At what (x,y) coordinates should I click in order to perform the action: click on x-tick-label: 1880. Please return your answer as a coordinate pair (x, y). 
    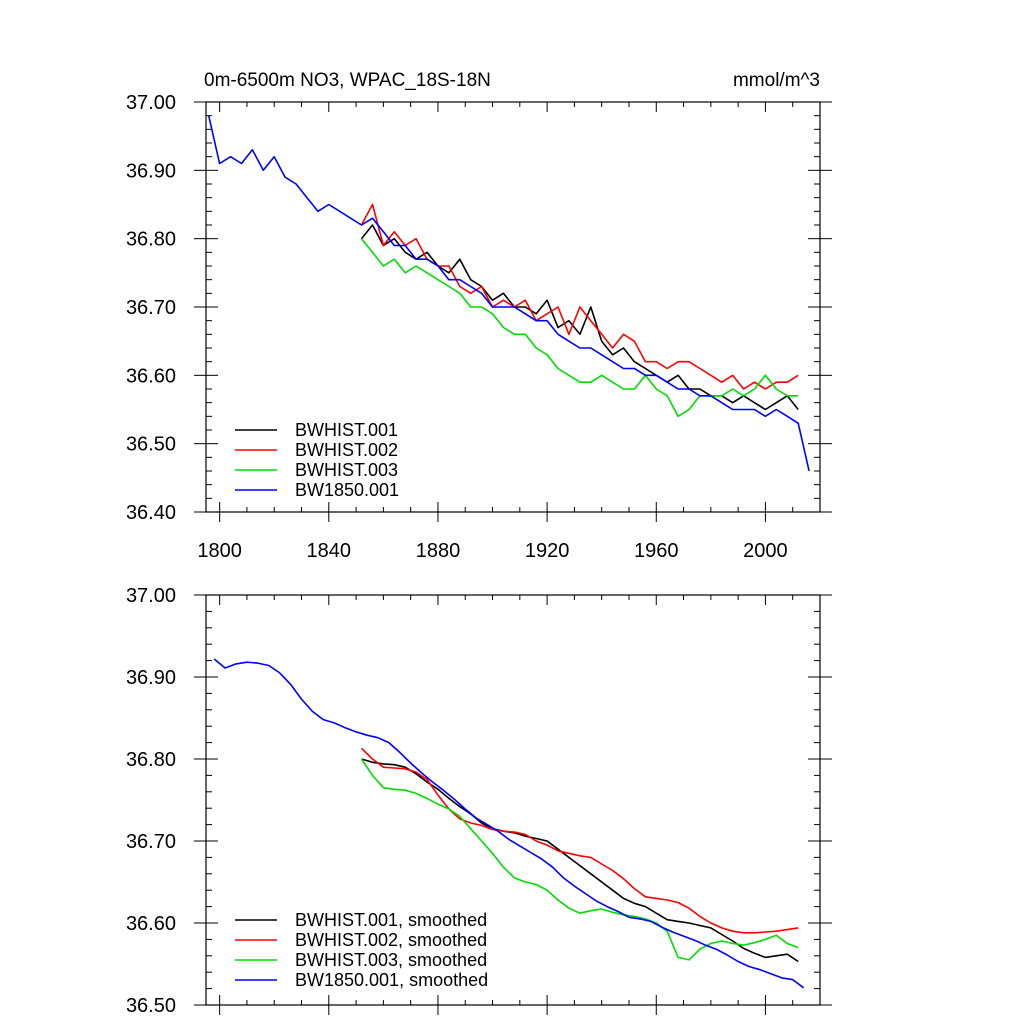
    Looking at the image, I should click on (438, 551).